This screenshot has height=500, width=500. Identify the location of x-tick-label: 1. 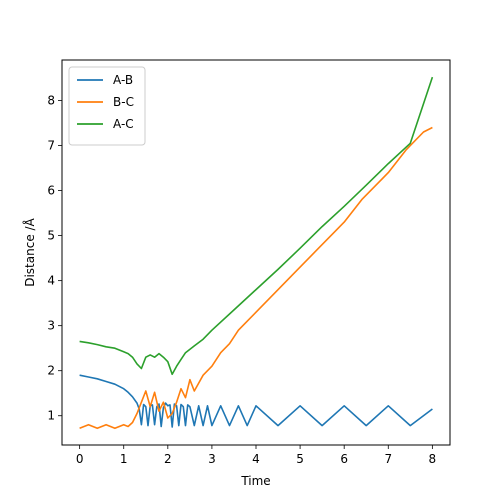
(124, 459).